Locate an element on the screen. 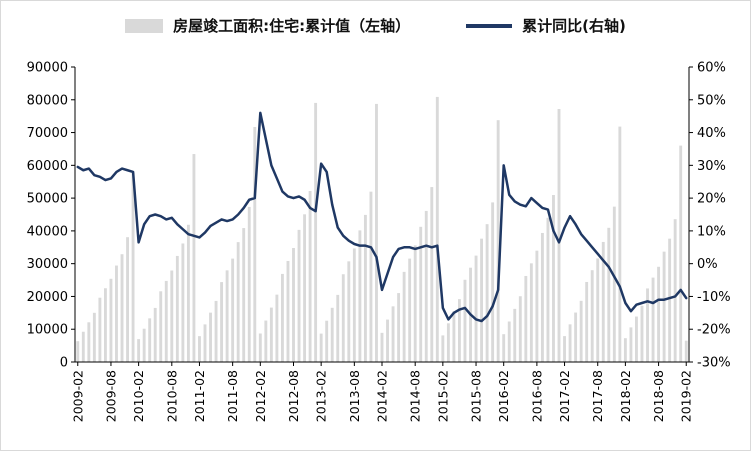  x-axis-label: 2012-08 is located at coordinates (293, 396).